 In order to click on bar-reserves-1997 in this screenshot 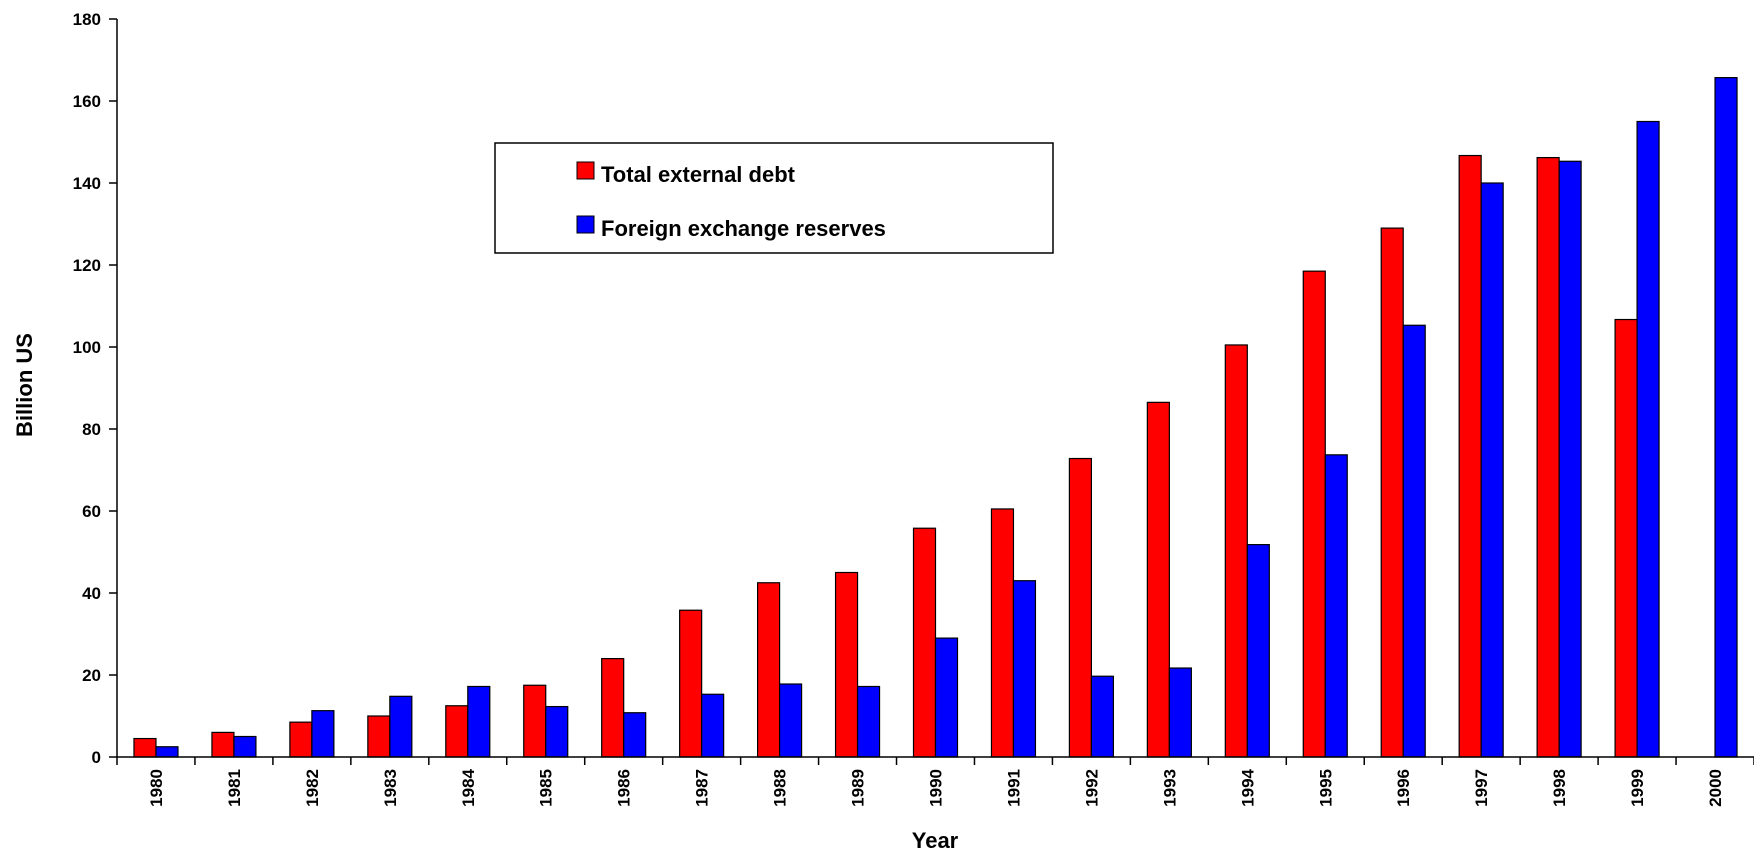, I will do `click(1492, 470)`.